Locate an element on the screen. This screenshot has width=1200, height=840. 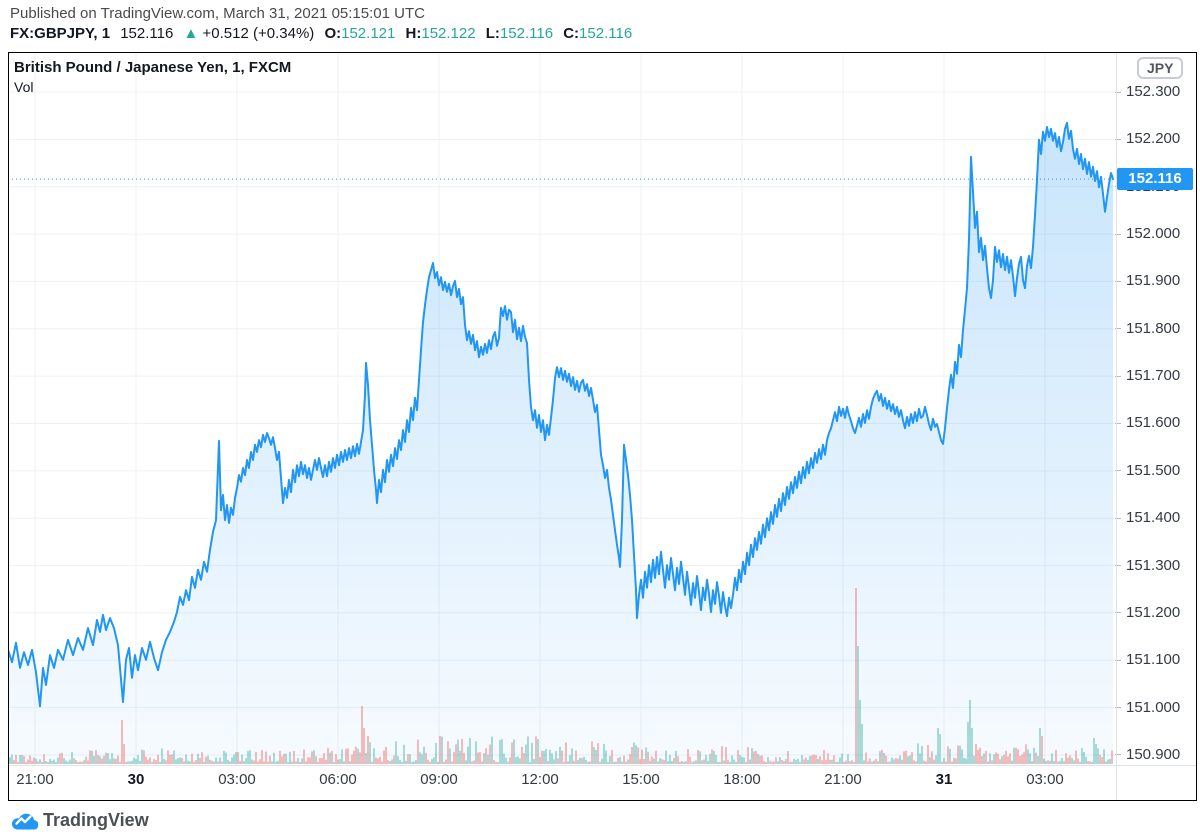
tradingview-logo: TradingView is located at coordinates (79, 820).